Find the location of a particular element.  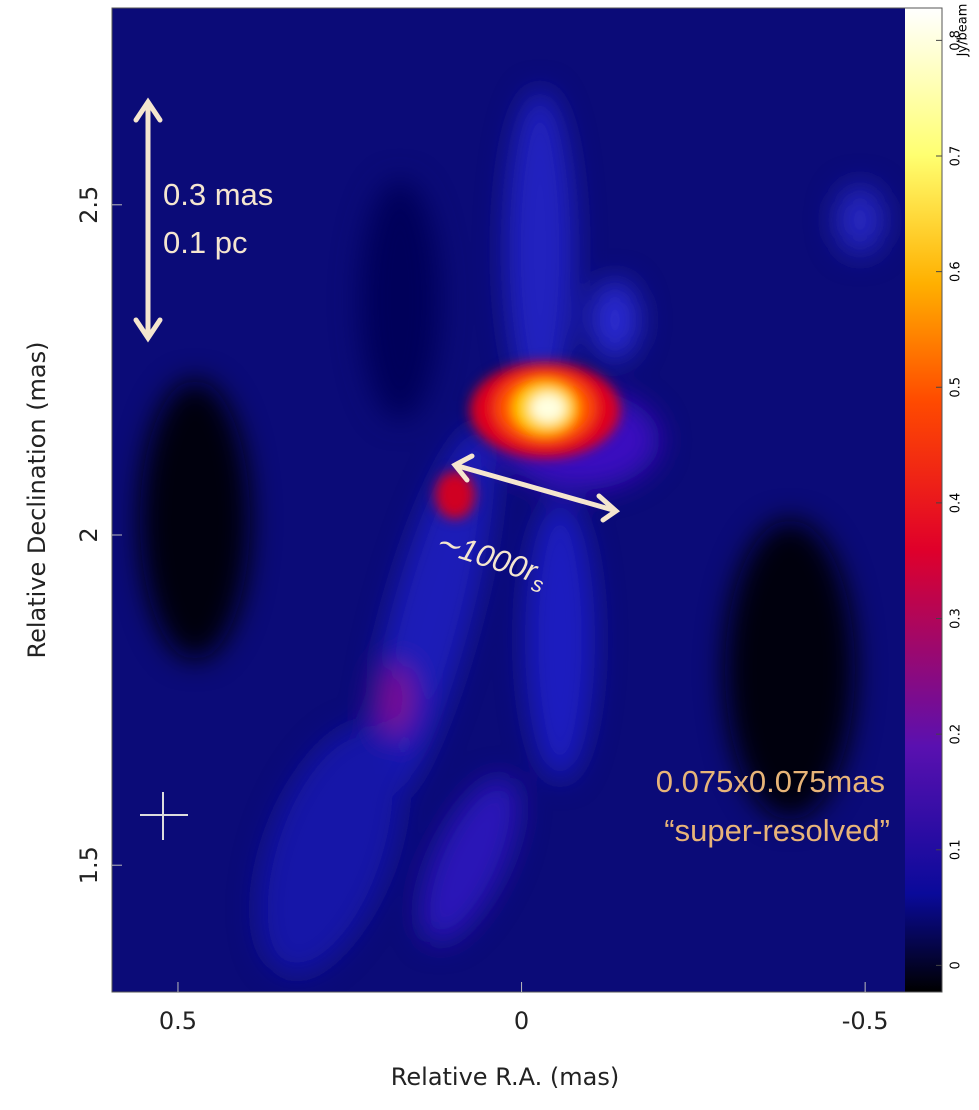

y-tick-label: 2 is located at coordinates (89, 534).